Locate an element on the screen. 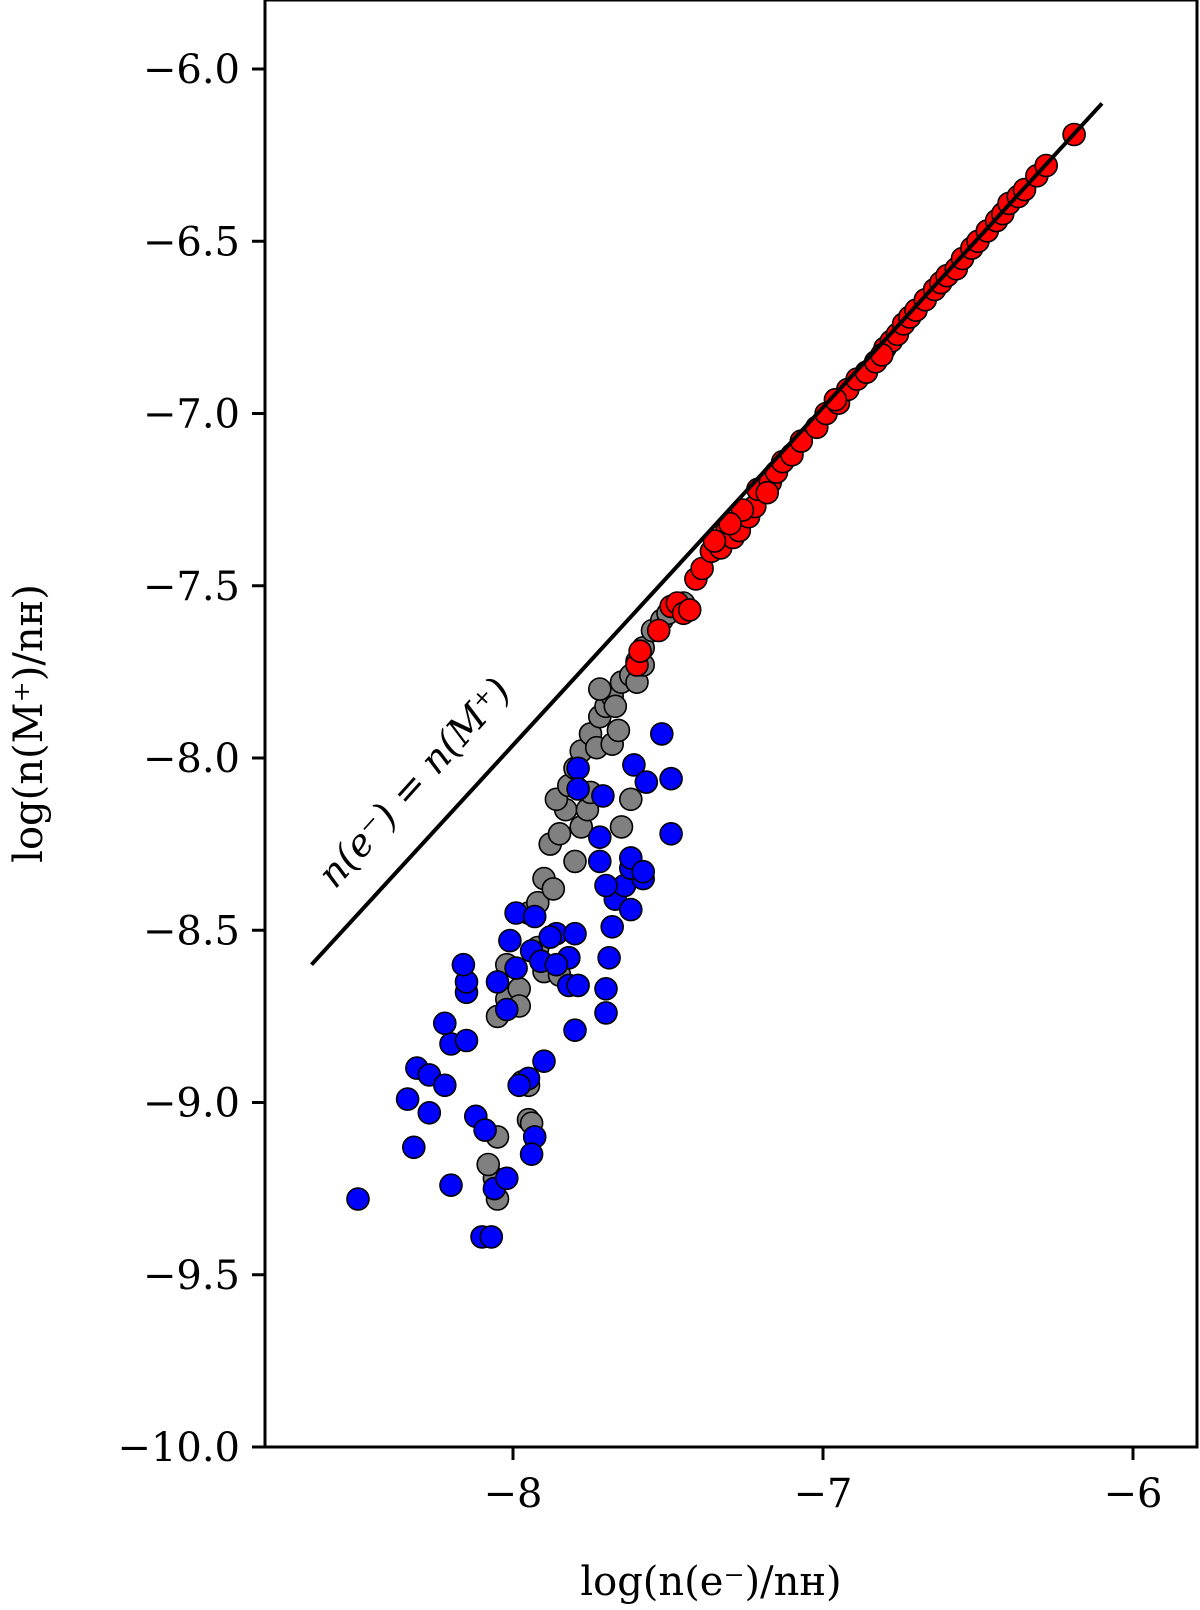  y-tick-label: −6.0 is located at coordinates (191, 70).